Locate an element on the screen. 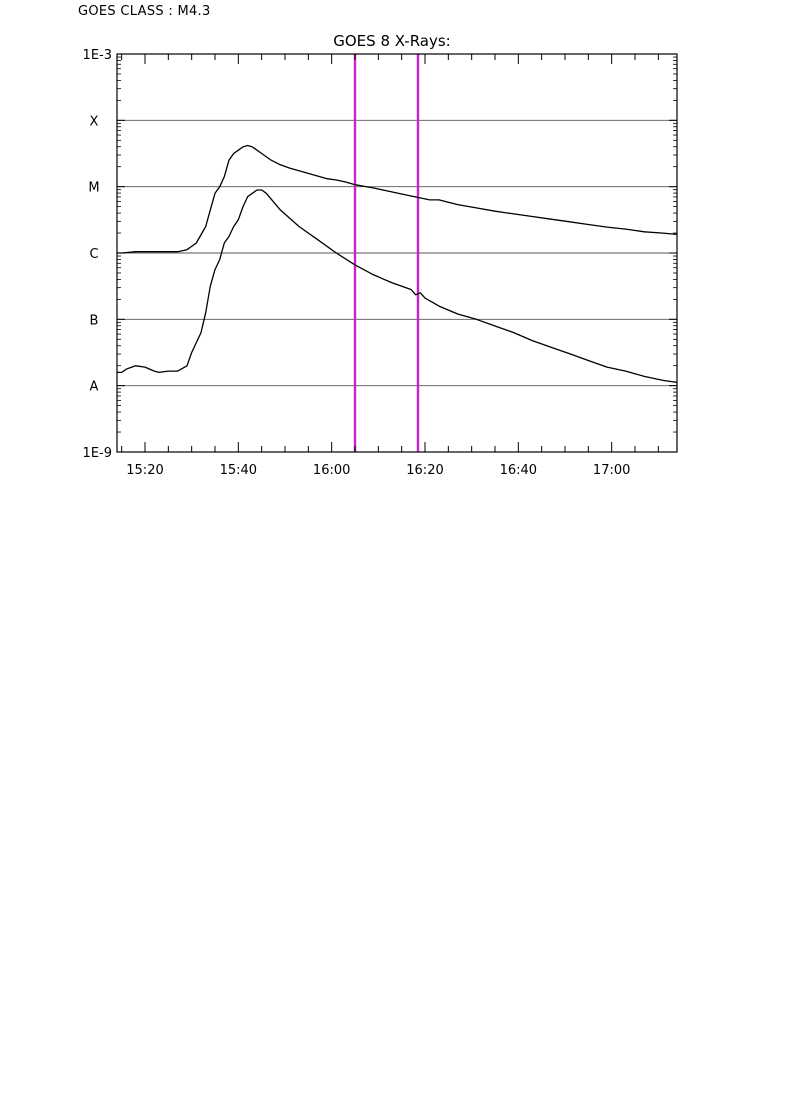 This screenshot has height=1118, width=790. x-tick-label: 17:00 is located at coordinates (611, 470).